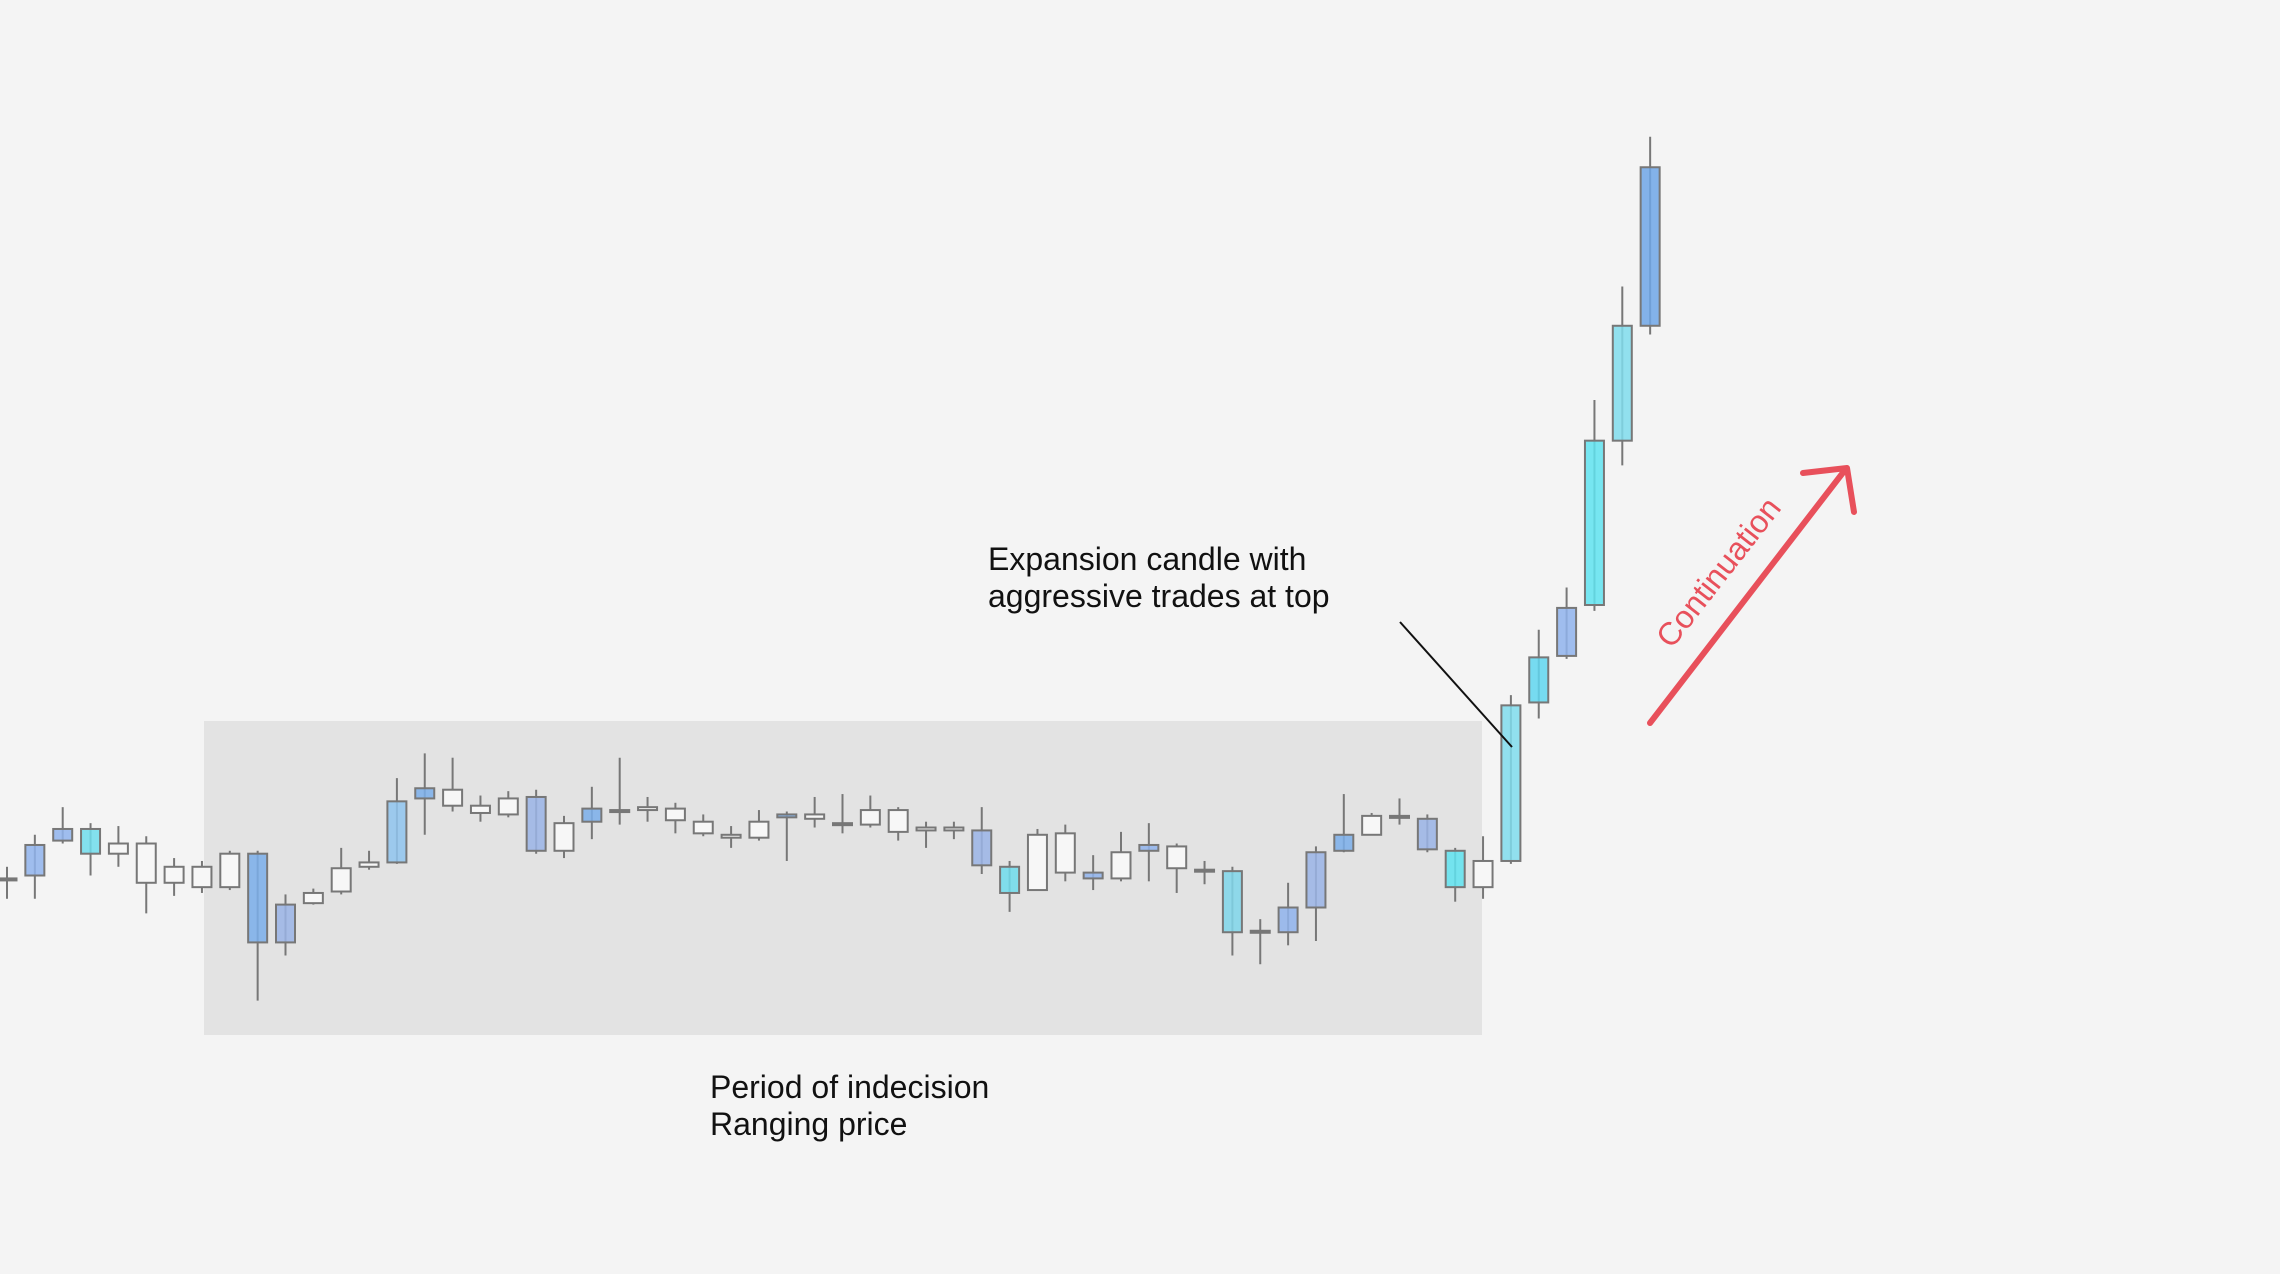 The image size is (2280, 1274). What do you see at coordinates (808, 1124) in the screenshot?
I see `annotation-line: Ranging price` at bounding box center [808, 1124].